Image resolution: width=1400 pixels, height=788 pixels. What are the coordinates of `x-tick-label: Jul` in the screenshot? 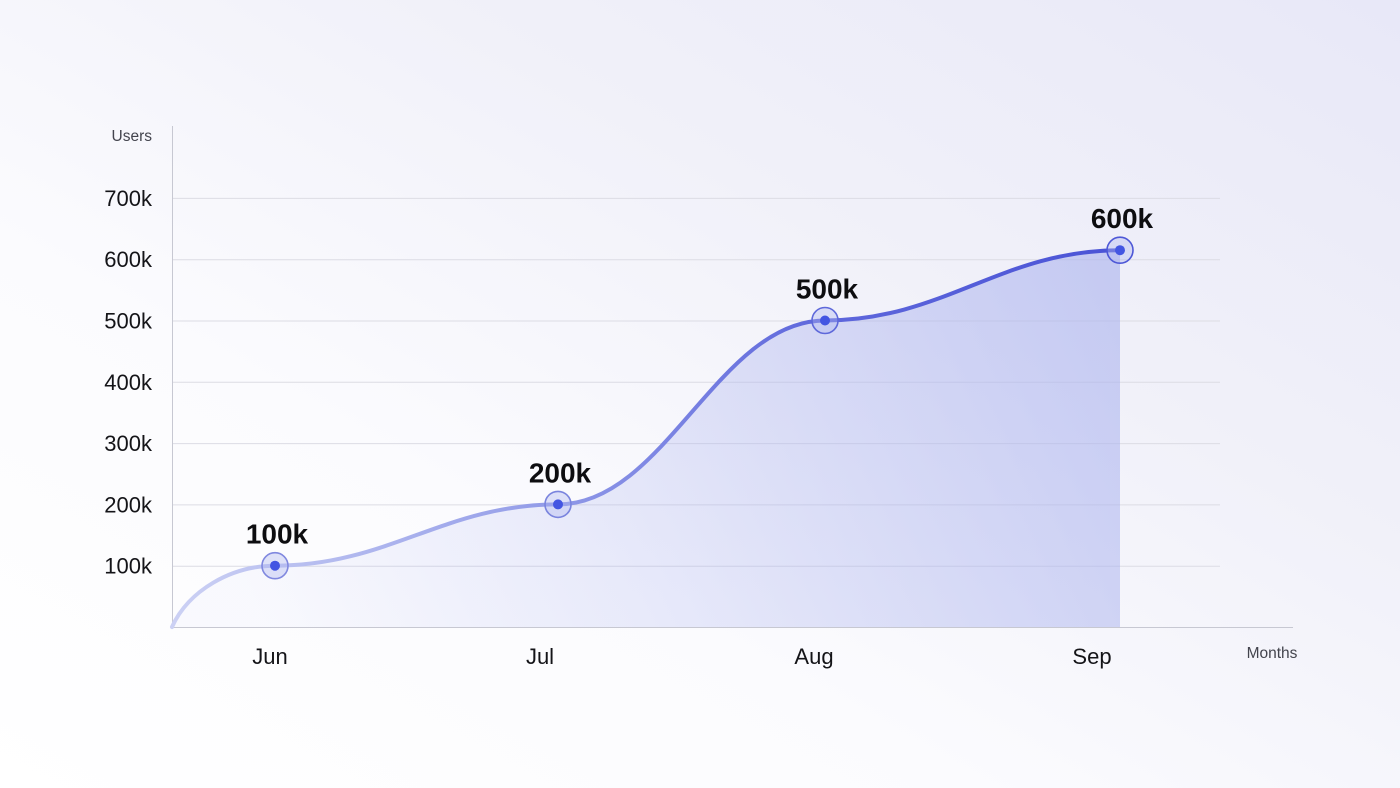 It's located at (540, 656).